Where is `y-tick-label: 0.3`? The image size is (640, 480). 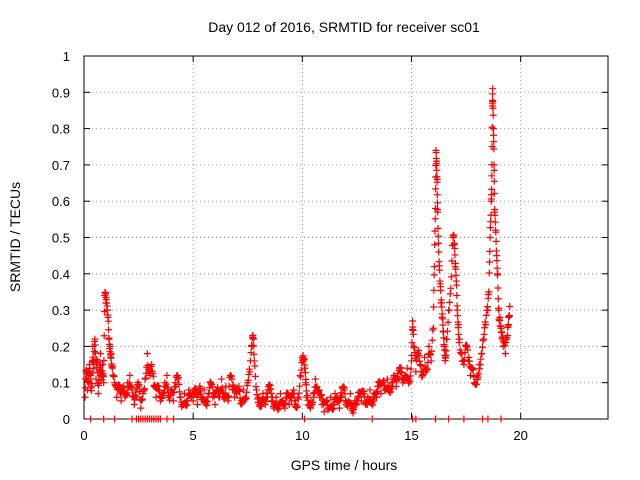
y-tick-label: 0.3 is located at coordinates (61, 310).